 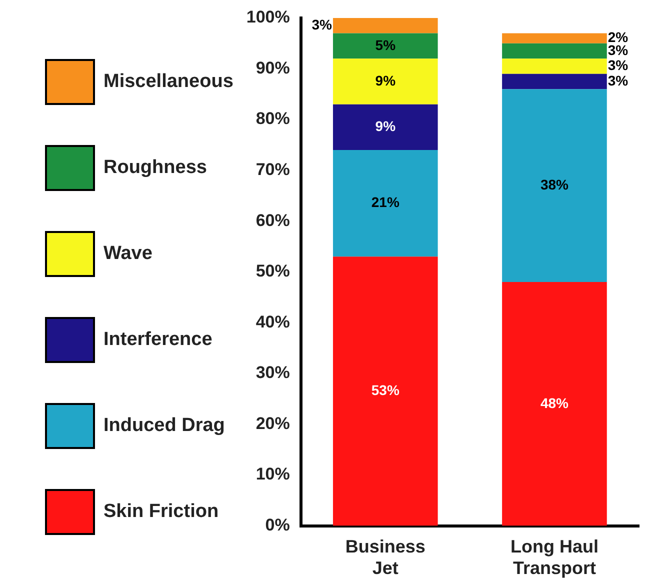 What do you see at coordinates (273, 474) in the screenshot?
I see `y-tick-label: 10%` at bounding box center [273, 474].